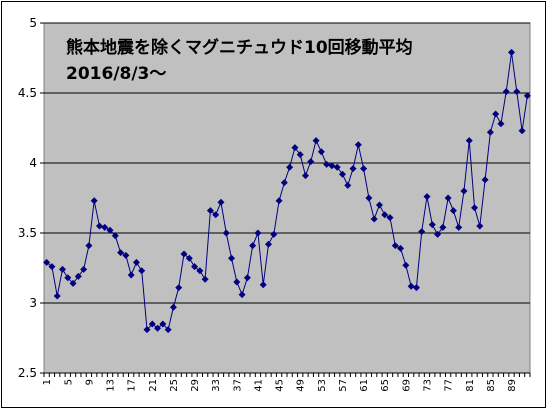  What do you see at coordinates (27, 233) in the screenshot?
I see `y-tick-label: 3.5` at bounding box center [27, 233].